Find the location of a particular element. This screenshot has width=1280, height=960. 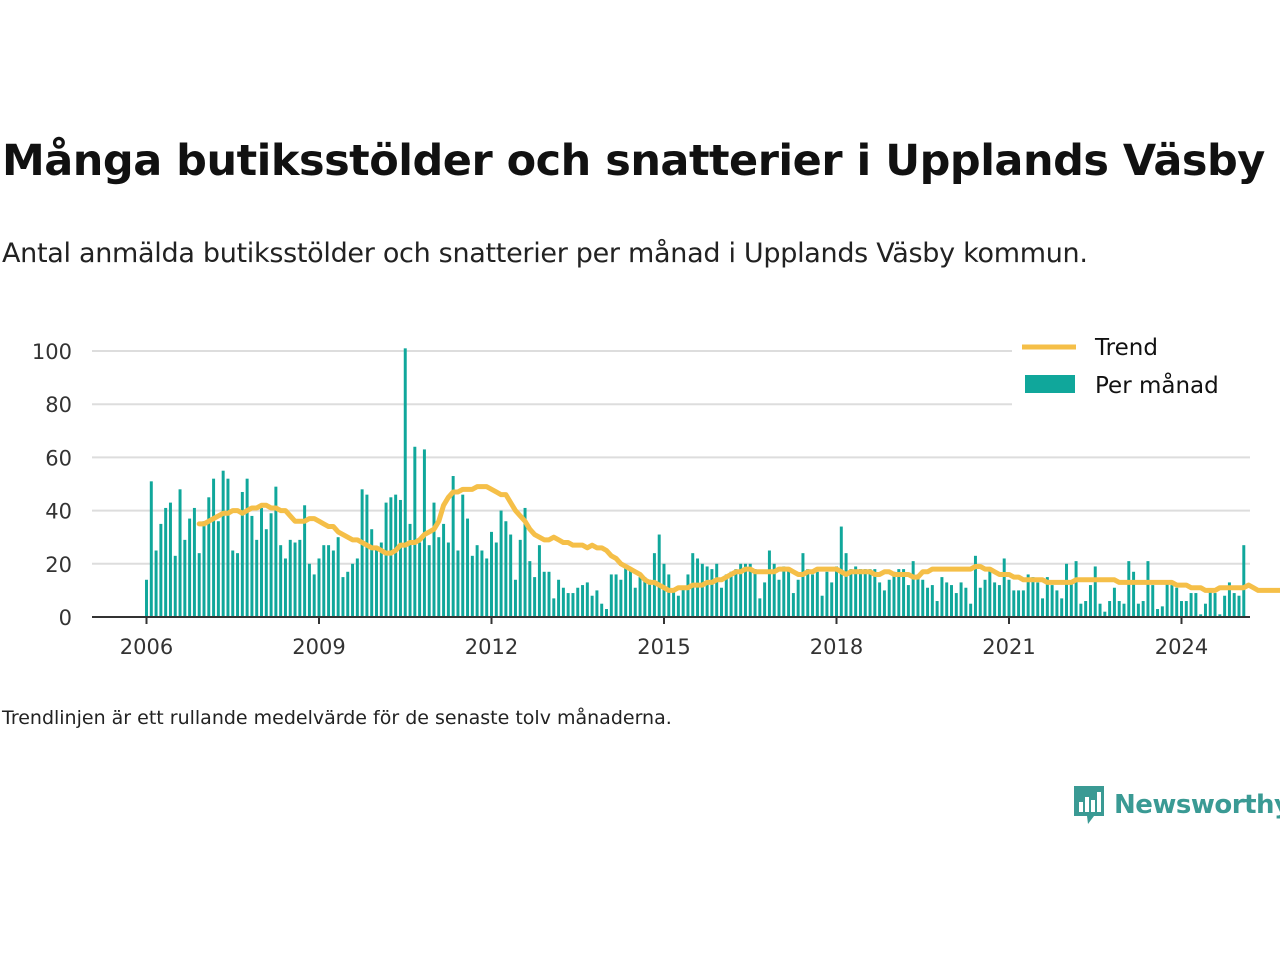

newsworthy-logo-icon is located at coordinates (1089, 805).